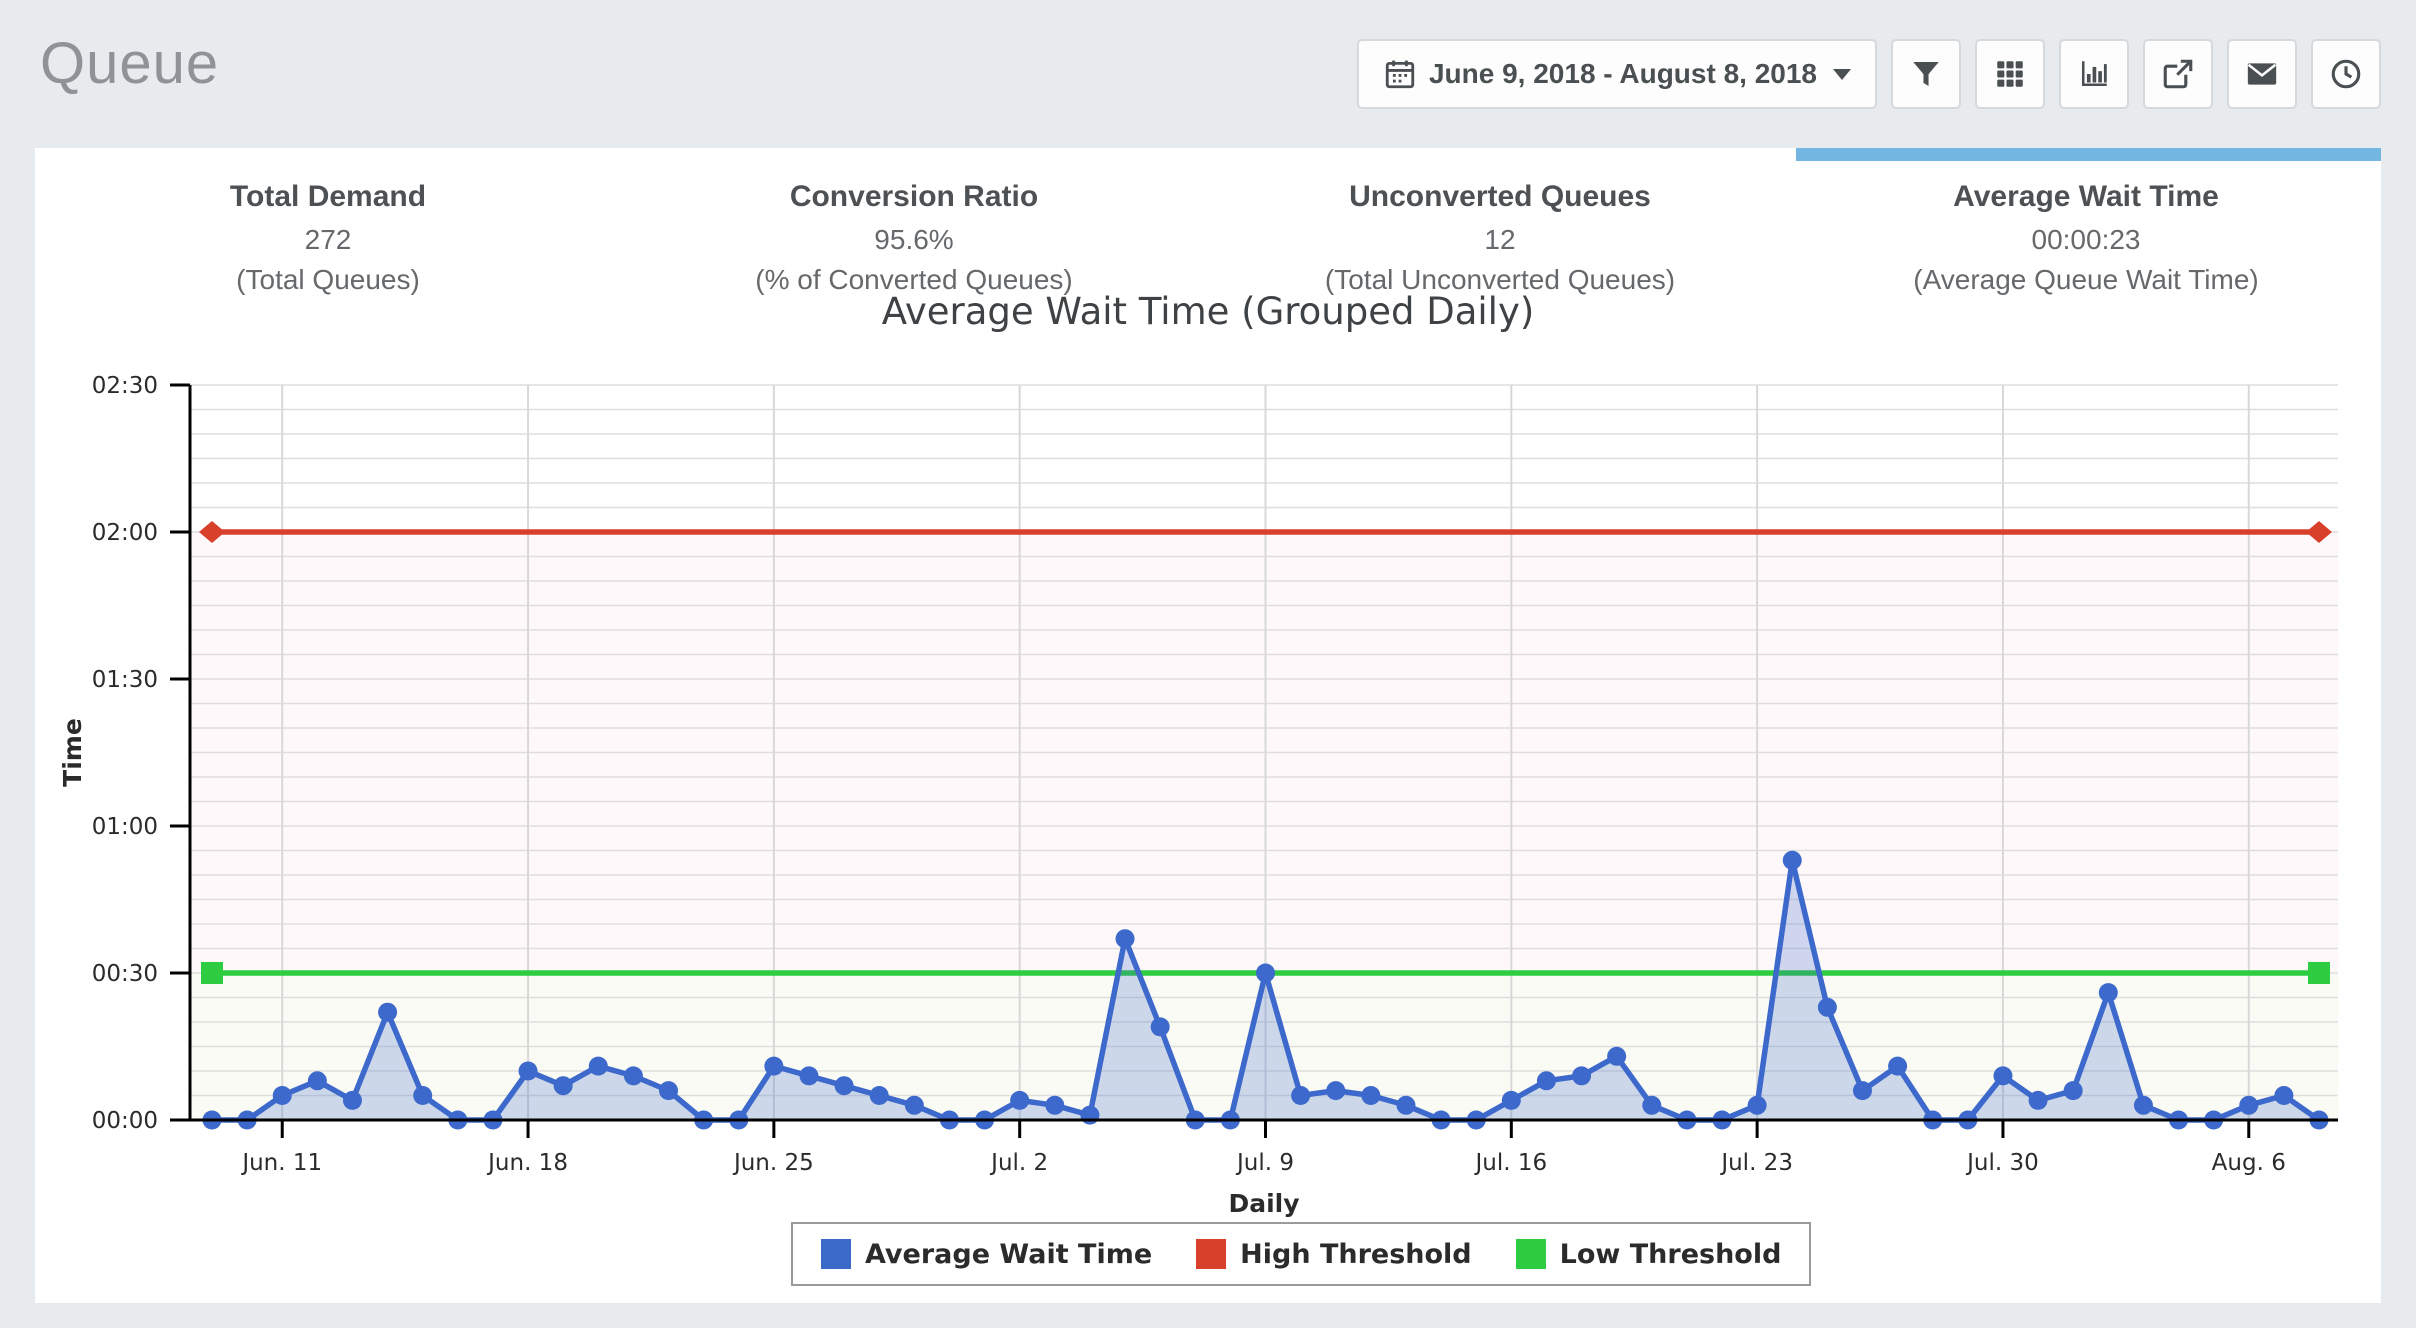 This screenshot has width=2416, height=1328. Describe the element at coordinates (130, 63) in the screenshot. I see `page-title: Queue` at that location.